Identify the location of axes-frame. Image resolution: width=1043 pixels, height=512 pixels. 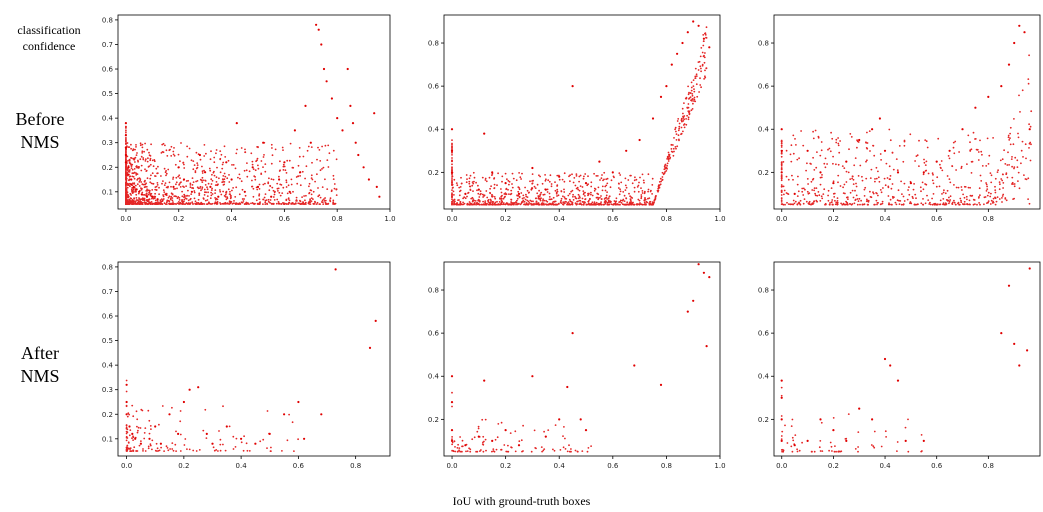
(582, 112).